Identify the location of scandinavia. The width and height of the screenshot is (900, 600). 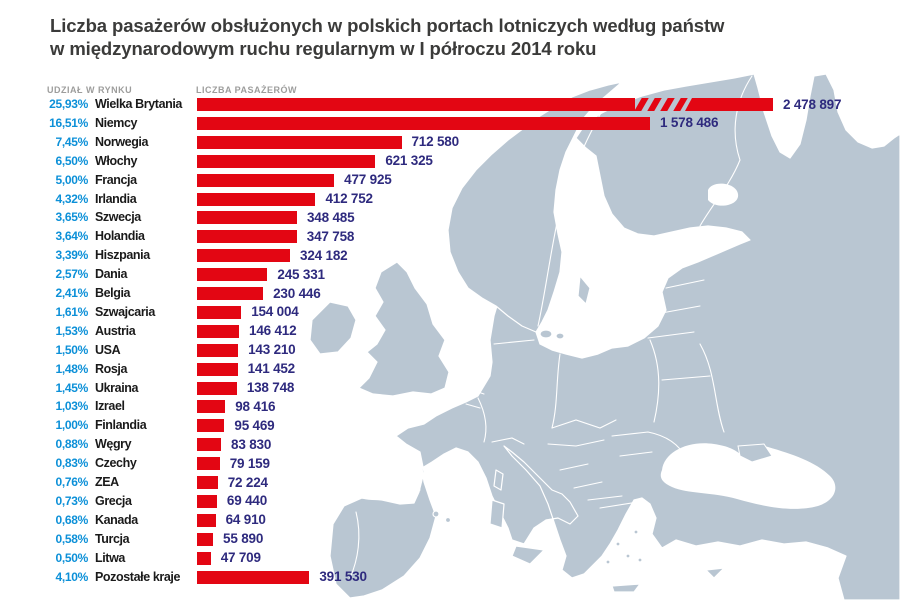
(535, 207).